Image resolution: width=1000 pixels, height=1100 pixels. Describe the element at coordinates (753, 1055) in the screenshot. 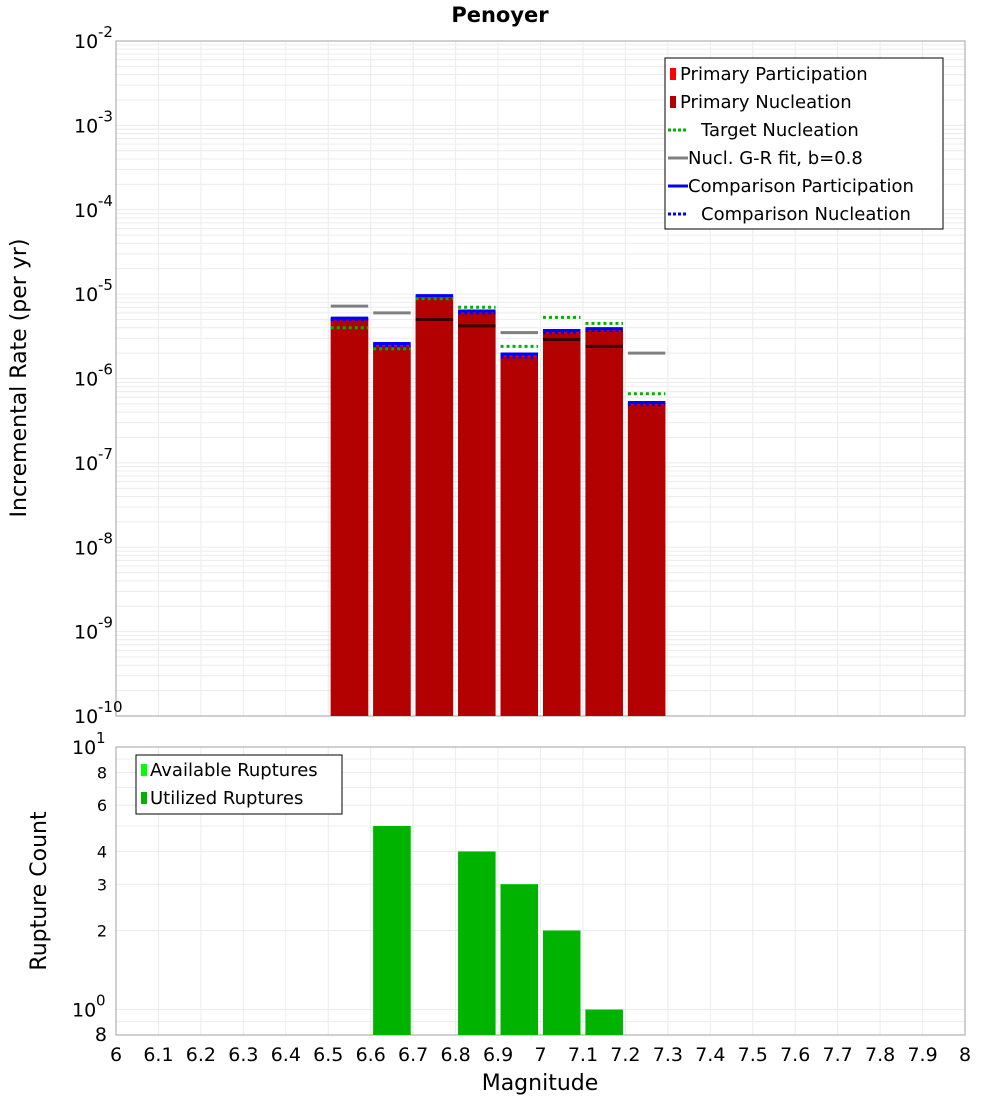

I see `x-tick-label: 7.5` at that location.